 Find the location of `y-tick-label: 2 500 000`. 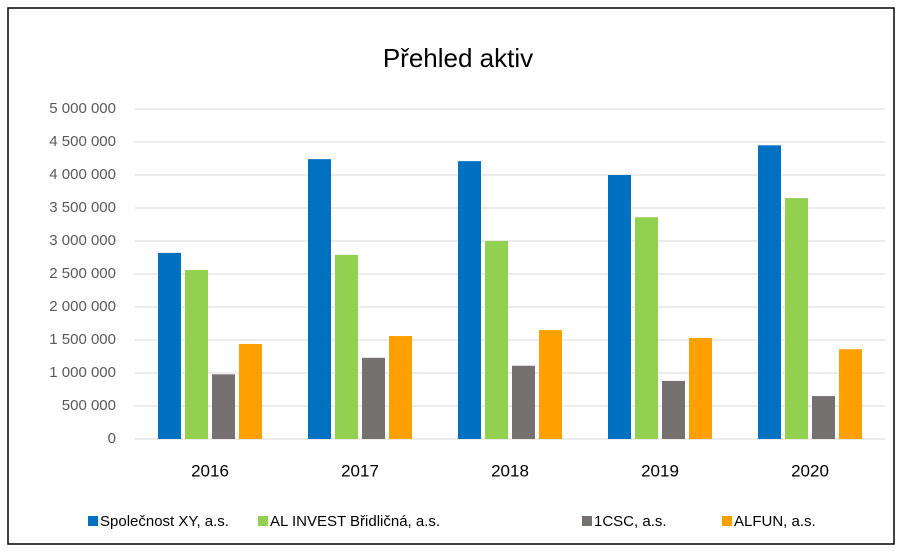

y-tick-label: 2 500 000 is located at coordinates (82, 273).